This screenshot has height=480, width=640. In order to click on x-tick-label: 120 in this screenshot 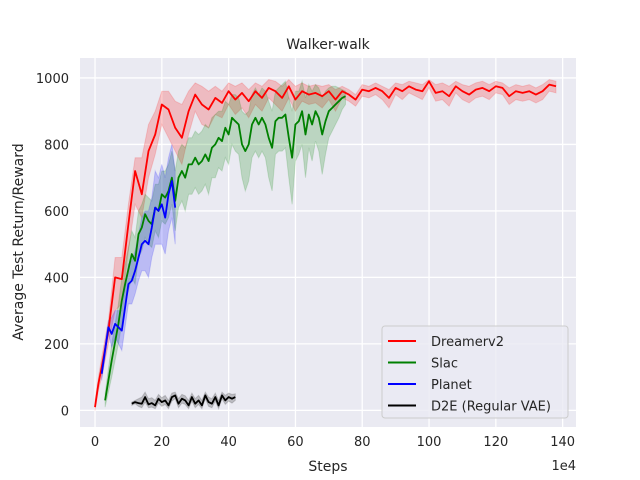, I will do `click(495, 442)`.